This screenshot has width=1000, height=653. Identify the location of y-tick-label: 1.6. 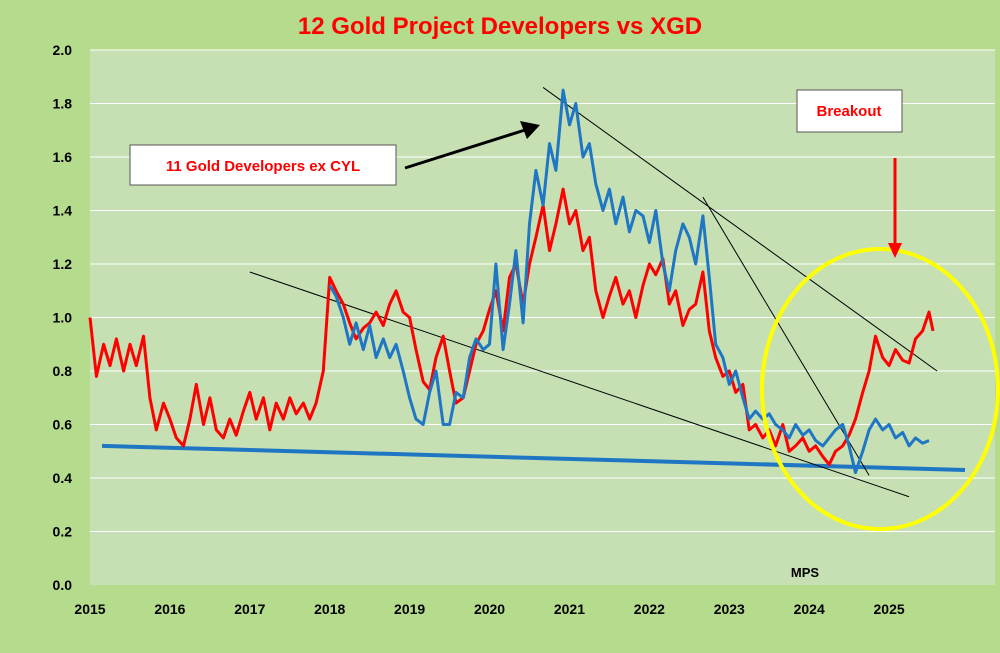
(63, 157).